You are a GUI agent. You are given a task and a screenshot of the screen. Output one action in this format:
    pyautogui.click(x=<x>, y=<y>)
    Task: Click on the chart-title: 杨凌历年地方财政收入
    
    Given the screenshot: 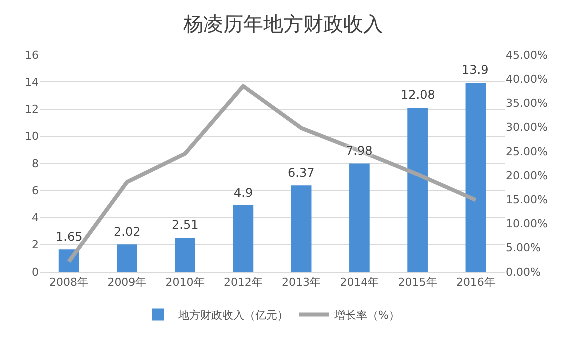 What is the action you would take?
    pyautogui.click(x=283, y=24)
    